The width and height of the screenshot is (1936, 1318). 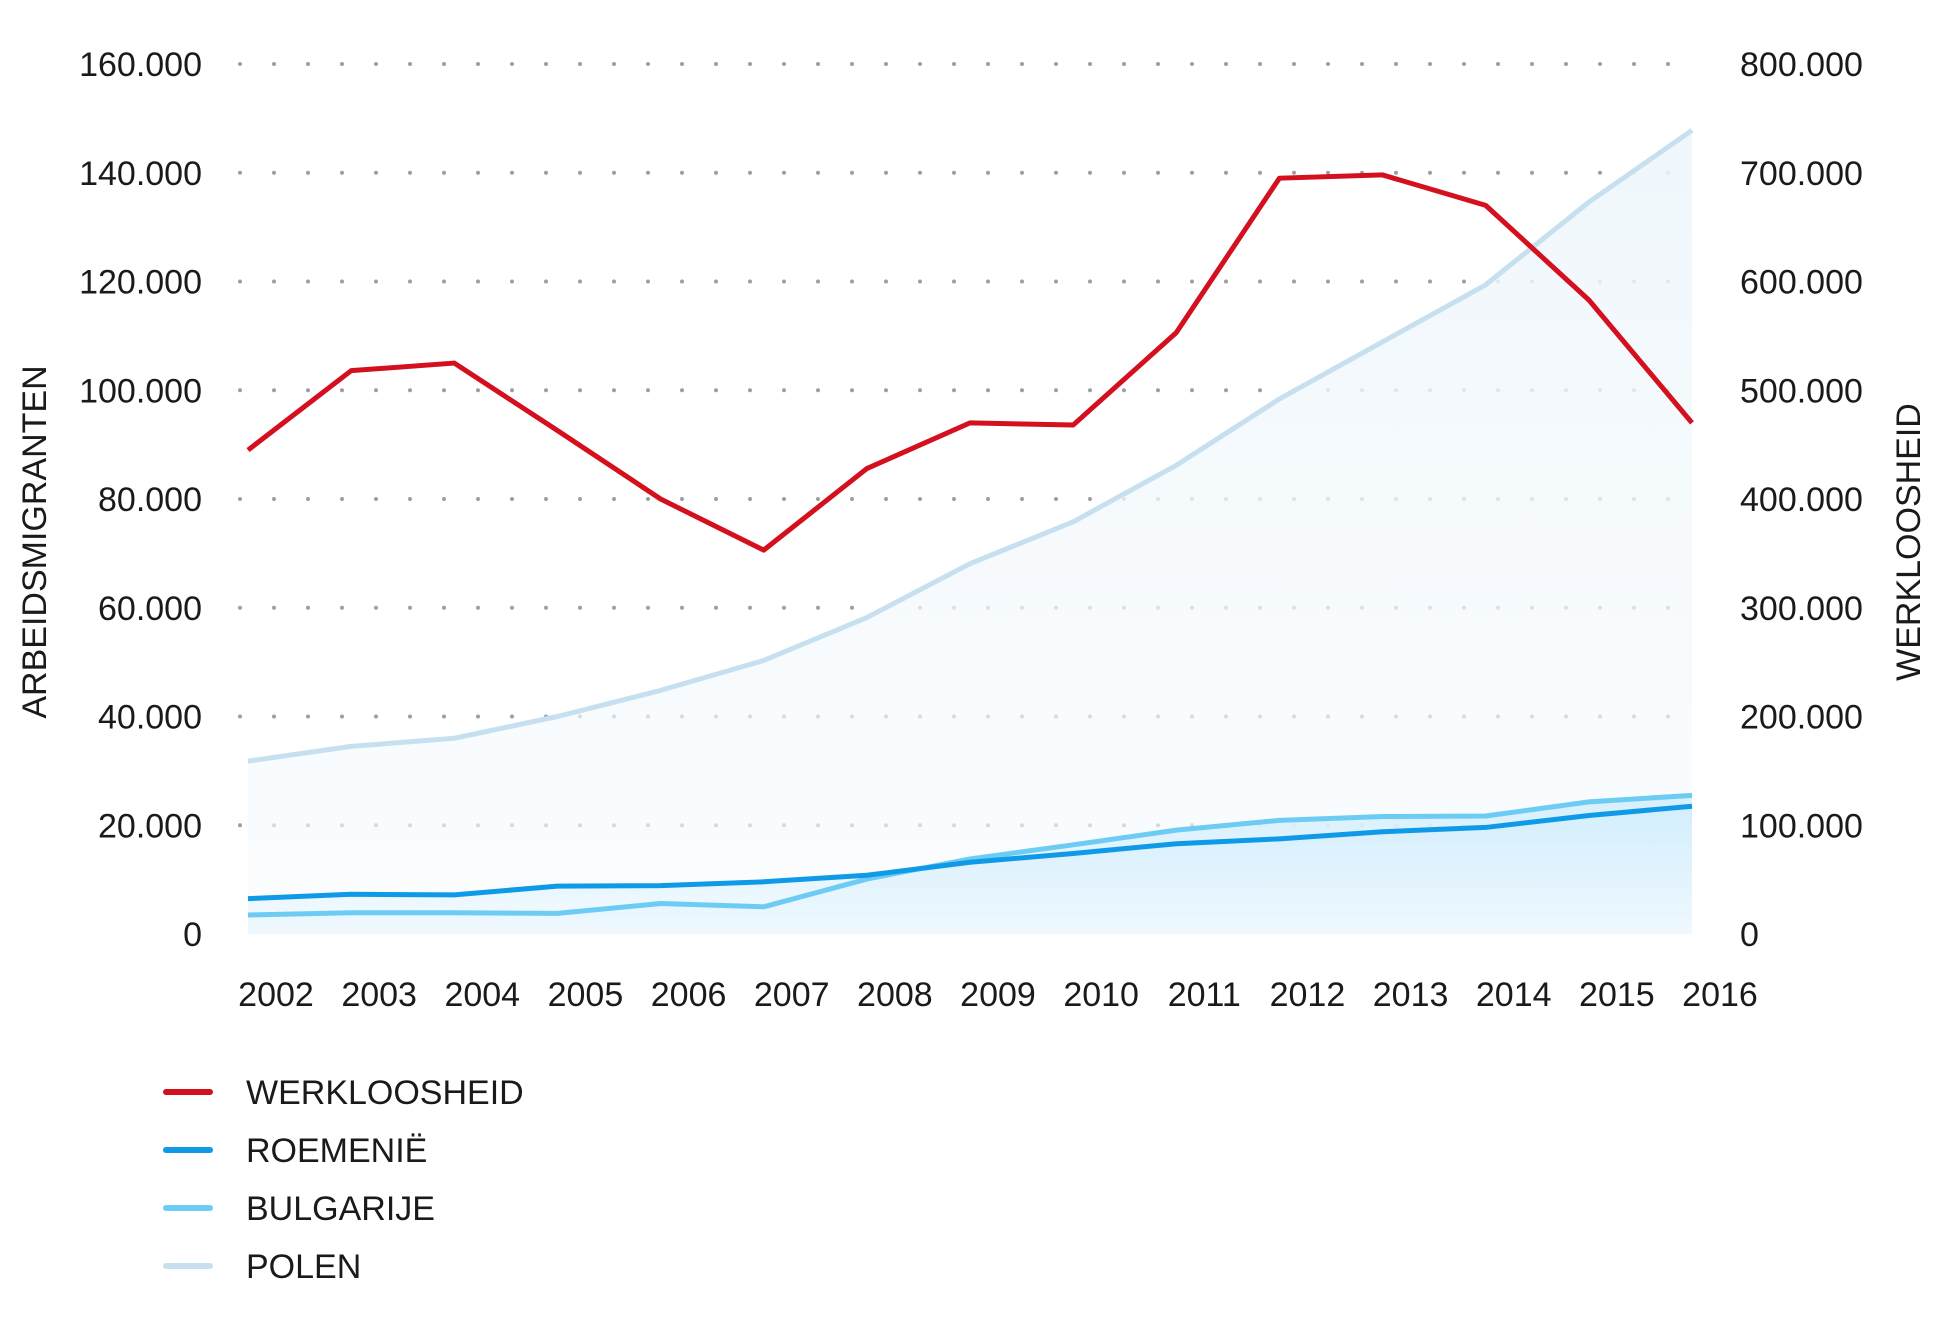 I want to click on left-tick-label: 80.000, so click(x=150, y=500).